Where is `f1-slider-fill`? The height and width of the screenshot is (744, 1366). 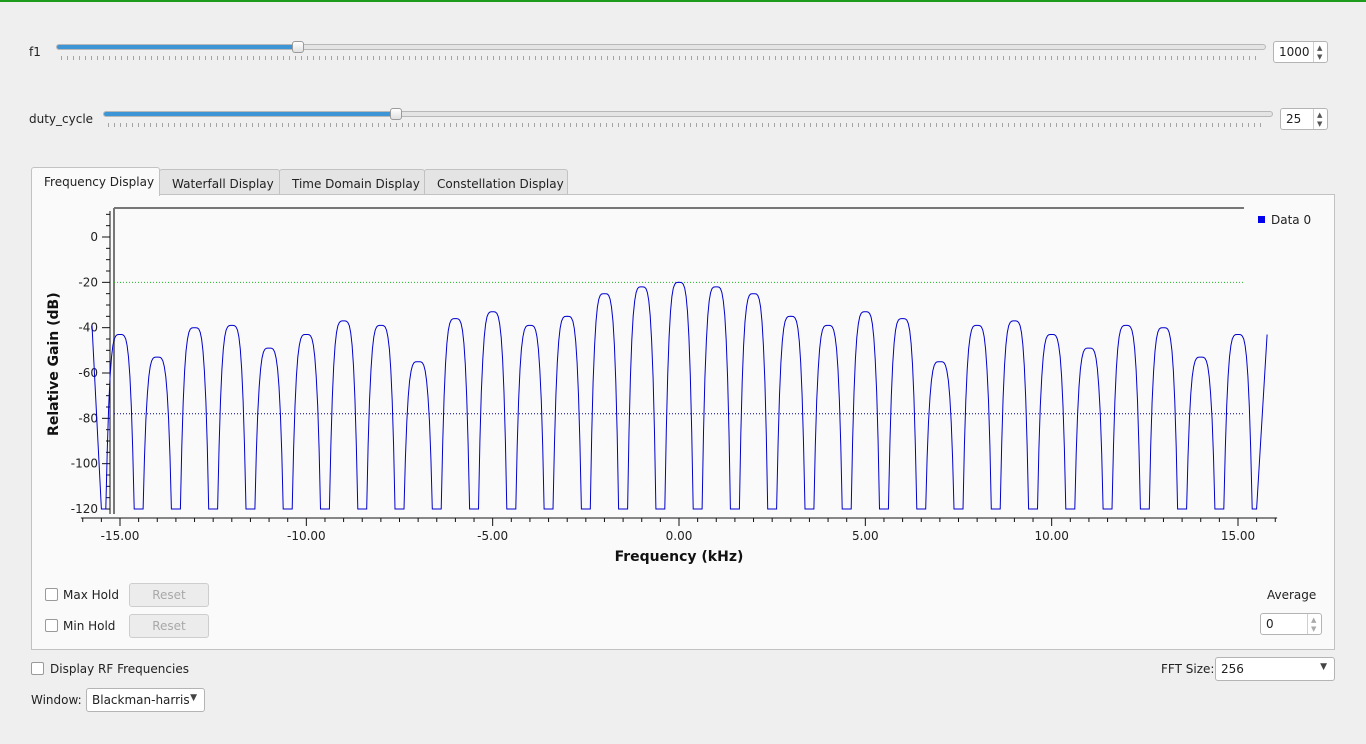
f1-slider-fill is located at coordinates (178, 47).